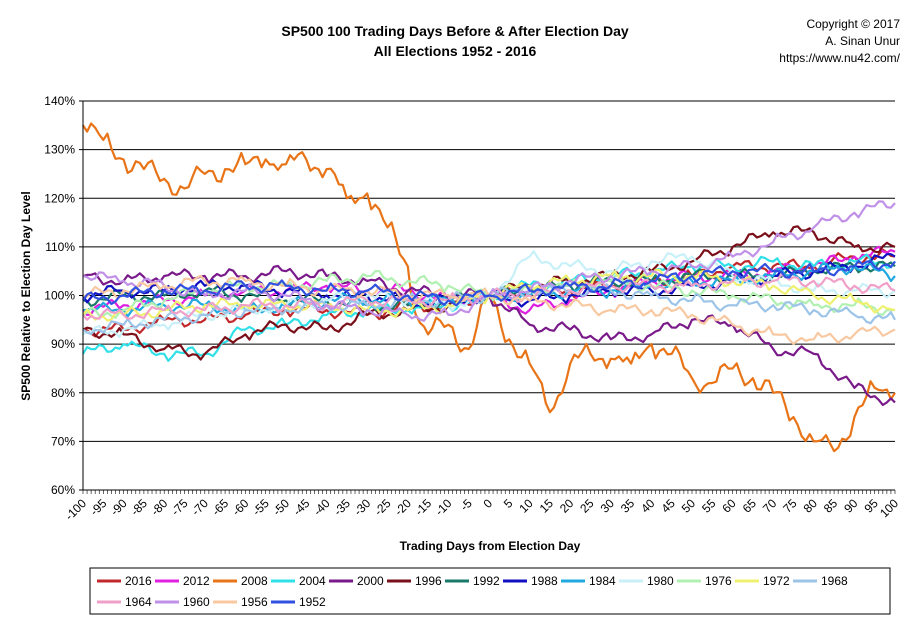 This screenshot has width=911, height=623. What do you see at coordinates (312, 602) in the screenshot?
I see `legend-label-1952: 1952` at bounding box center [312, 602].